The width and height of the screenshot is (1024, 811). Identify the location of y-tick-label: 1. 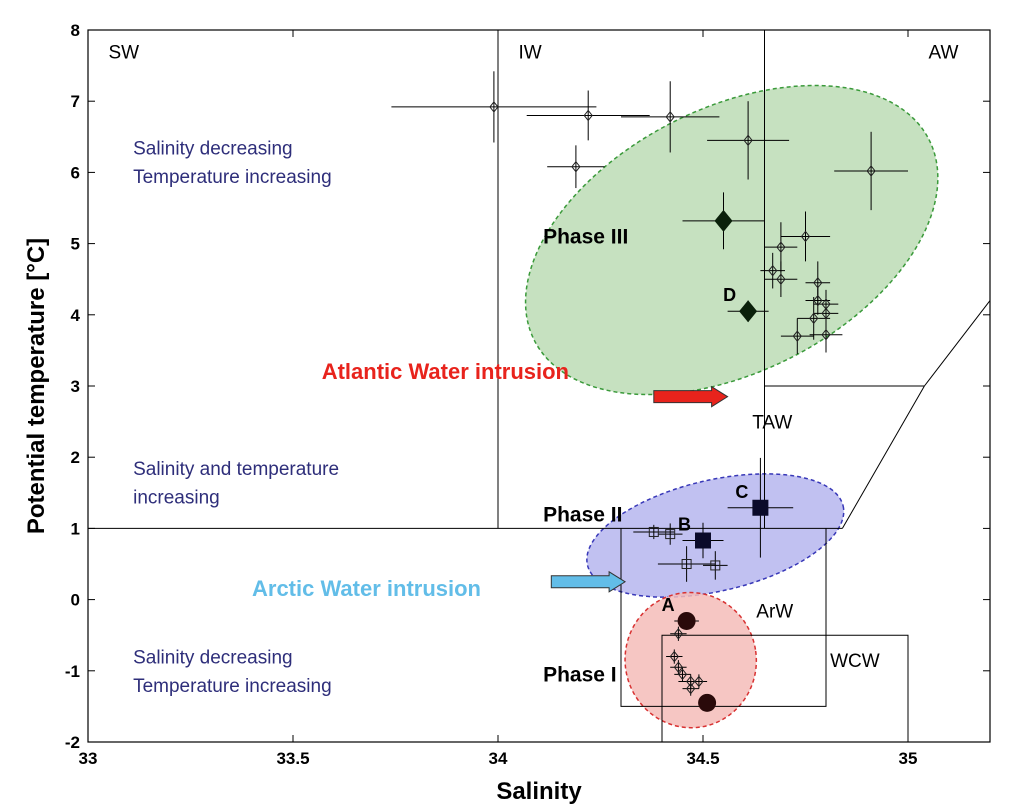
(75, 528).